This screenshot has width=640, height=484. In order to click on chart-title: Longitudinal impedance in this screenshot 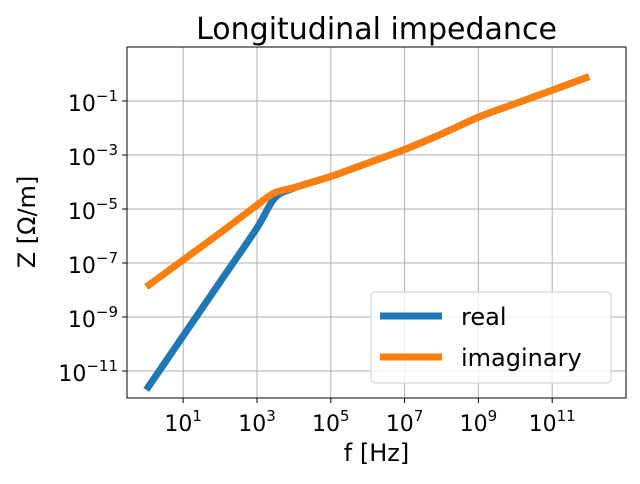, I will do `click(376, 29)`.